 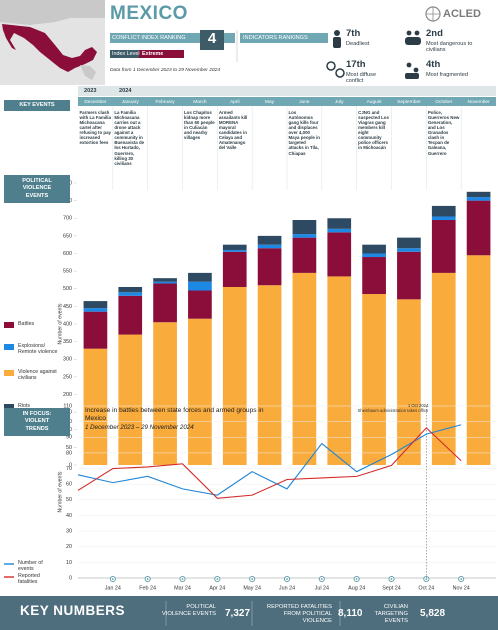 What do you see at coordinates (24, 406) in the screenshot?
I see `legend-label: Riots` at bounding box center [24, 406].